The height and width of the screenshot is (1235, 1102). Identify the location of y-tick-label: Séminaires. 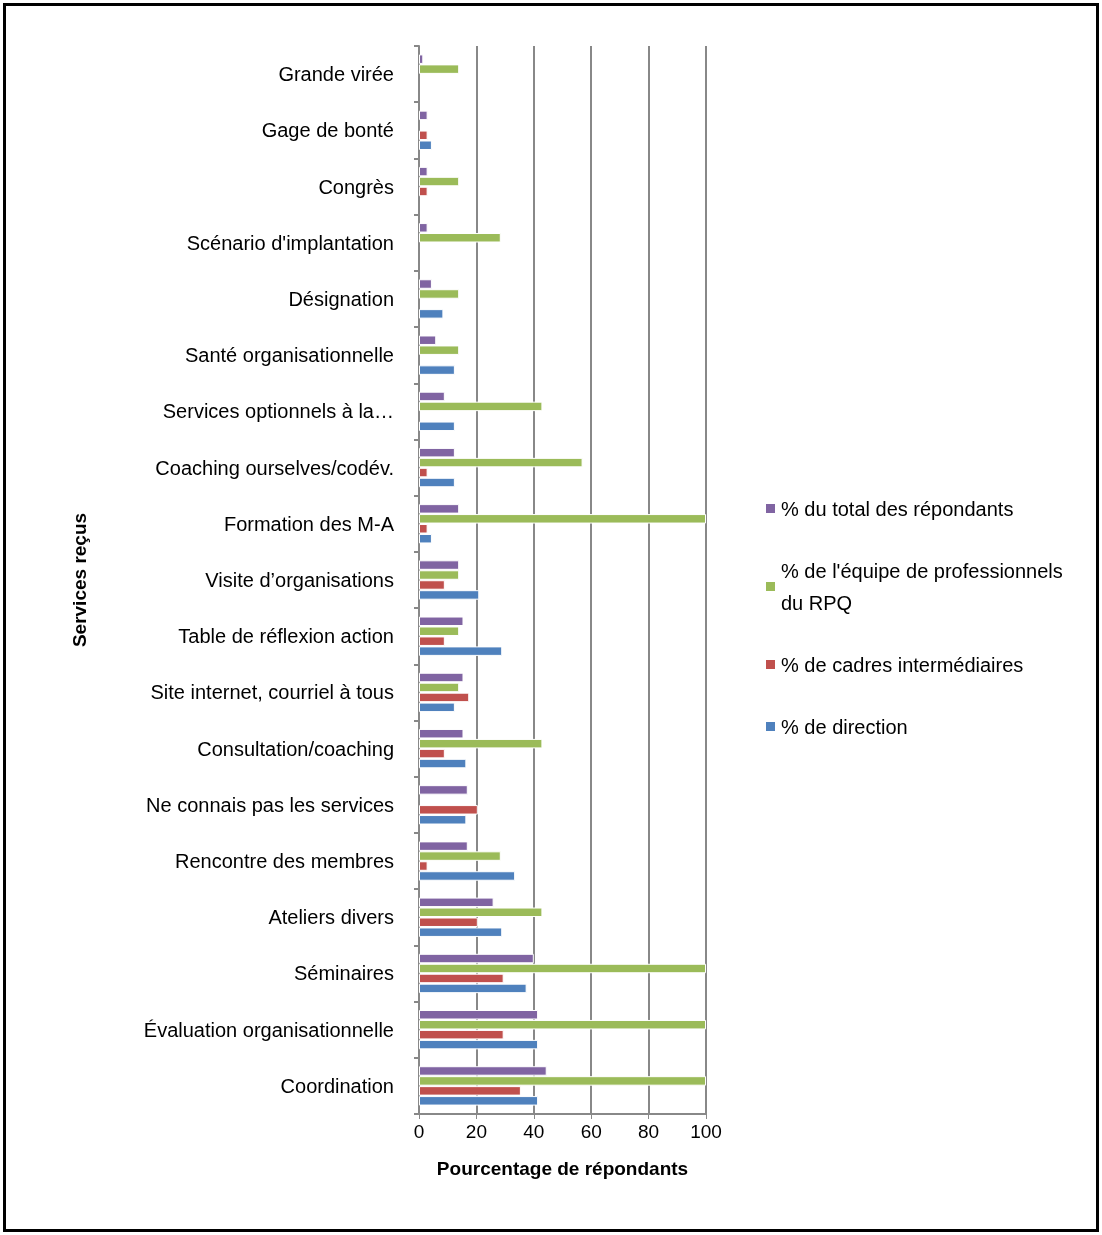
(343, 973).